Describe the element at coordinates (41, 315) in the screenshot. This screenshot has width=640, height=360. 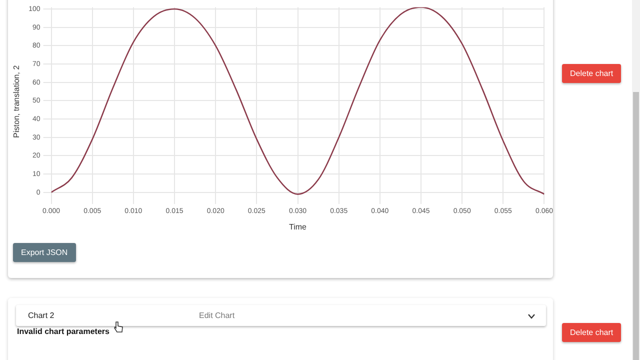
I see `caption: Chart 2` at that location.